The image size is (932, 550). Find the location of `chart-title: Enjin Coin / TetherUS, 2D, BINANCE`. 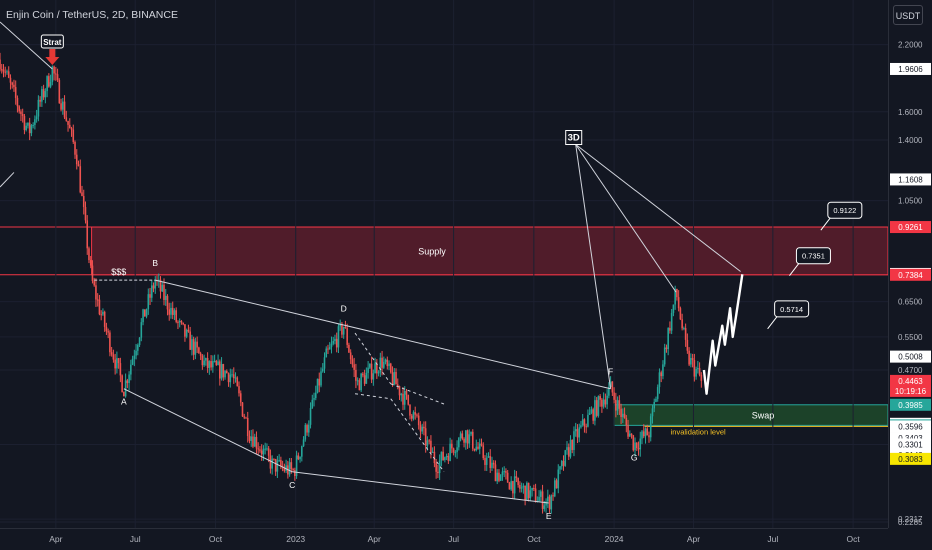

chart-title: Enjin Coin / TetherUS, 2D, BINANCE is located at coordinates (92, 15).